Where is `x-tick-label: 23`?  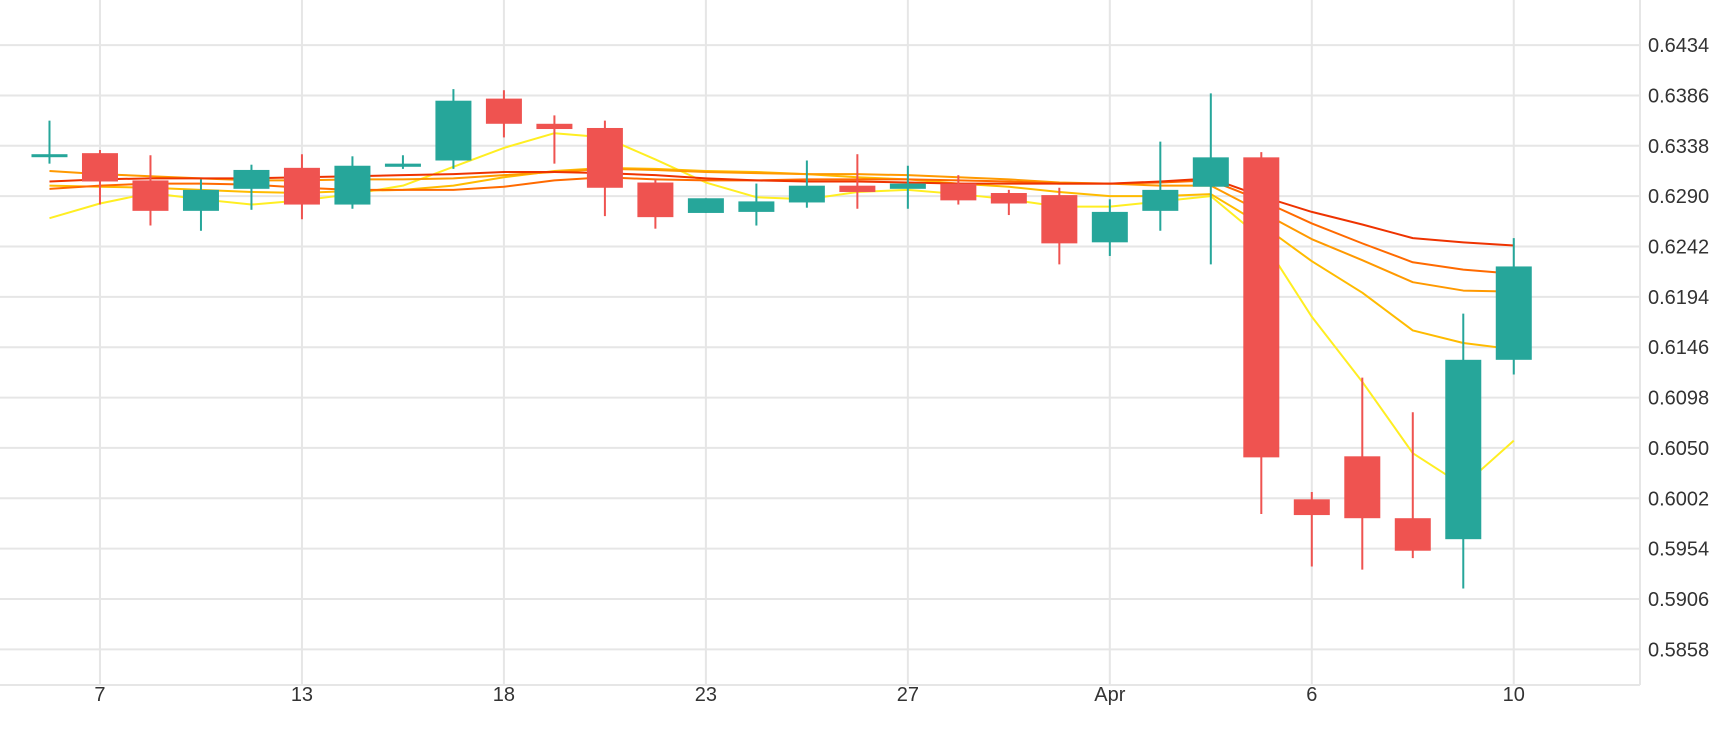 x-tick-label: 23 is located at coordinates (706, 695).